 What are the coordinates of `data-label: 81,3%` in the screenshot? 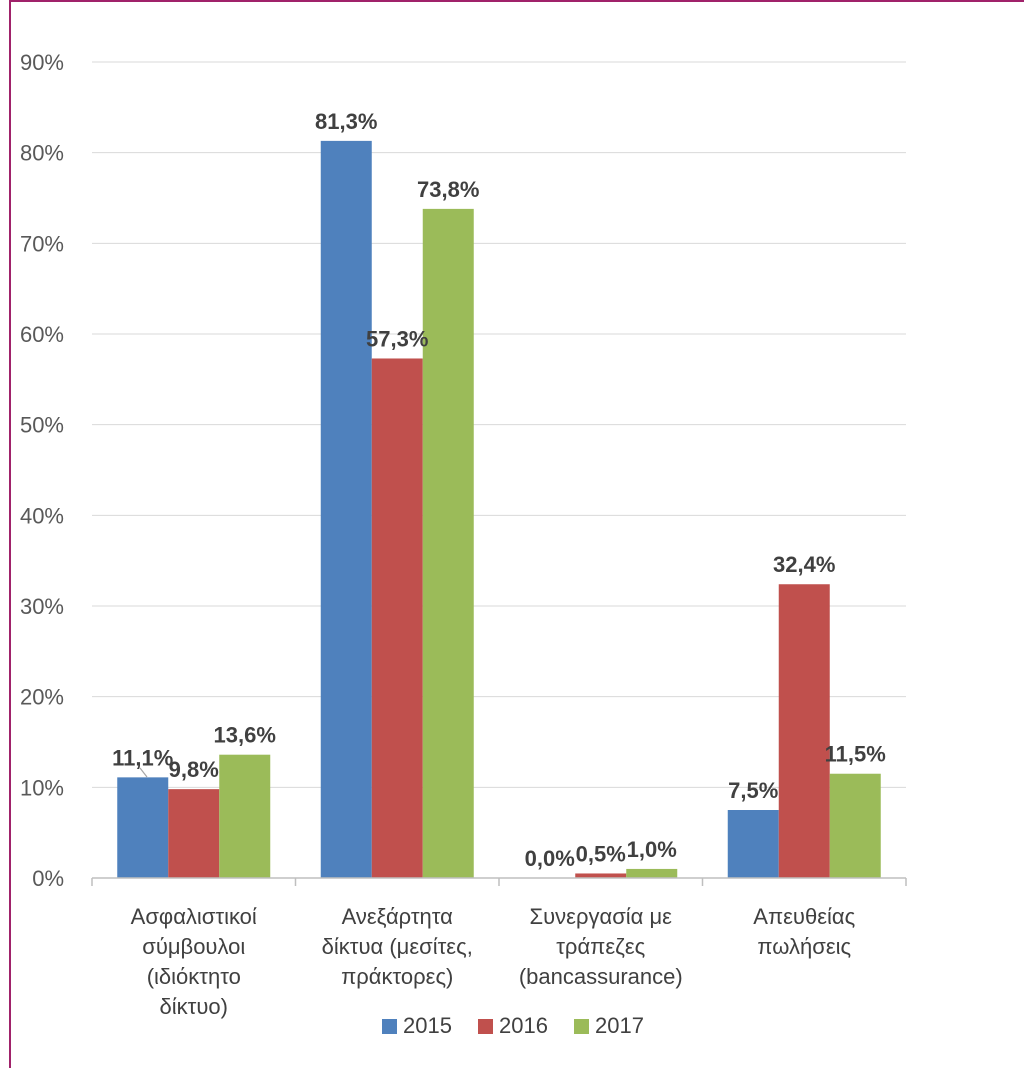 It's located at (346, 121).